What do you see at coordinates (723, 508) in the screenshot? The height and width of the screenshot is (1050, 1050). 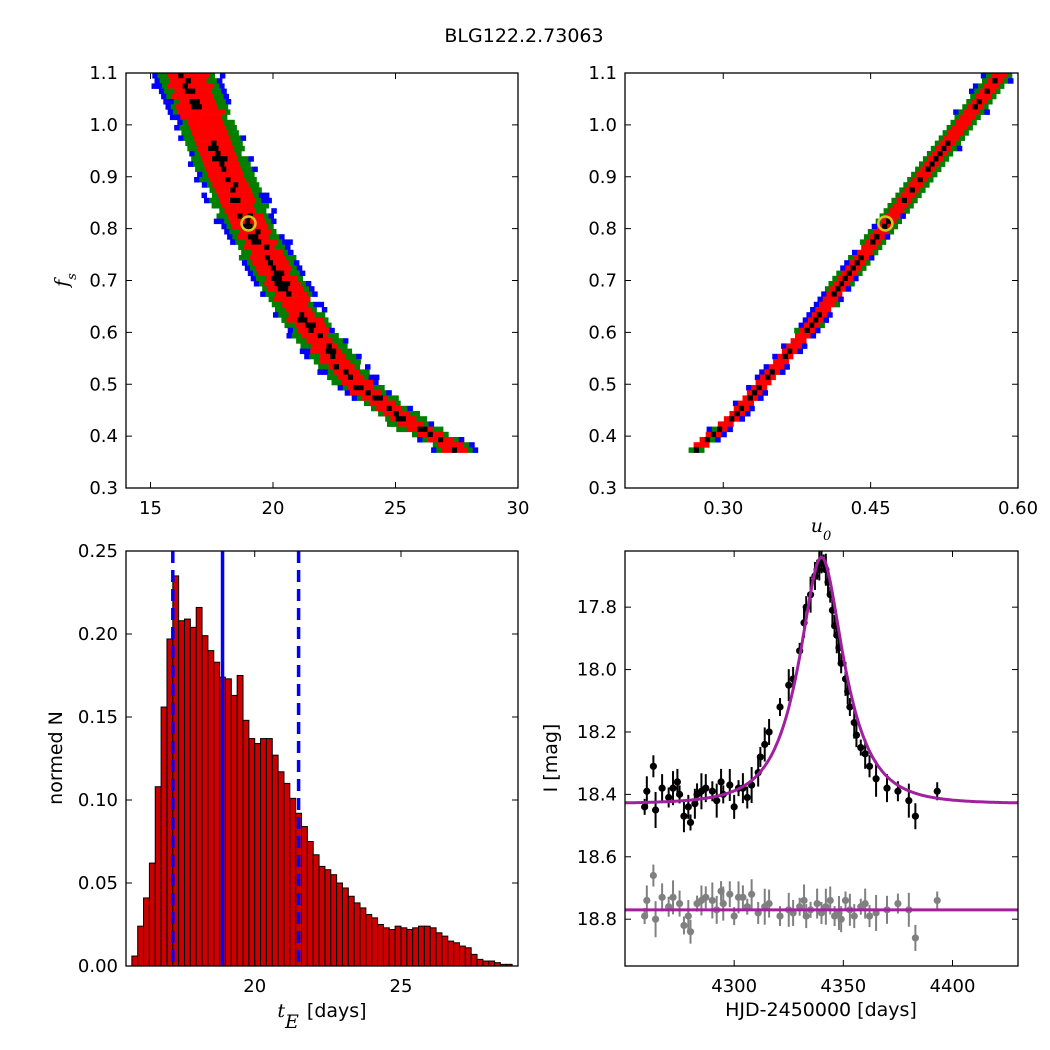 I see `x-tick-label: 0.30` at bounding box center [723, 508].